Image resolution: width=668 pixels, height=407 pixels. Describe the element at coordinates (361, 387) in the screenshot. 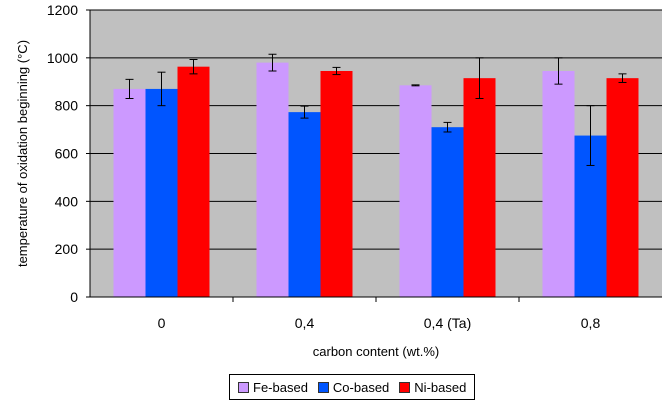

I see `legend-label: Co-based` at that location.